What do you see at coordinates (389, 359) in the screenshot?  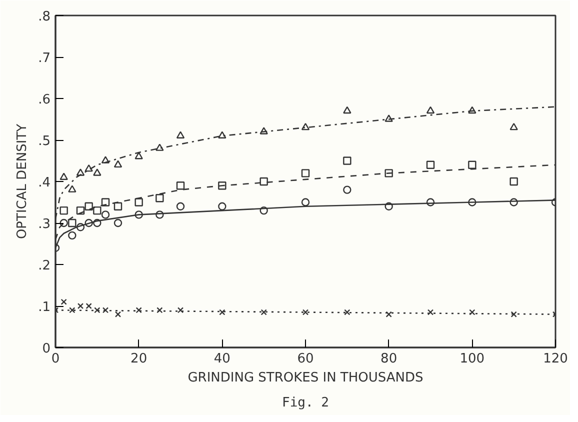 I see `x-tick-label: 80` at bounding box center [389, 359].